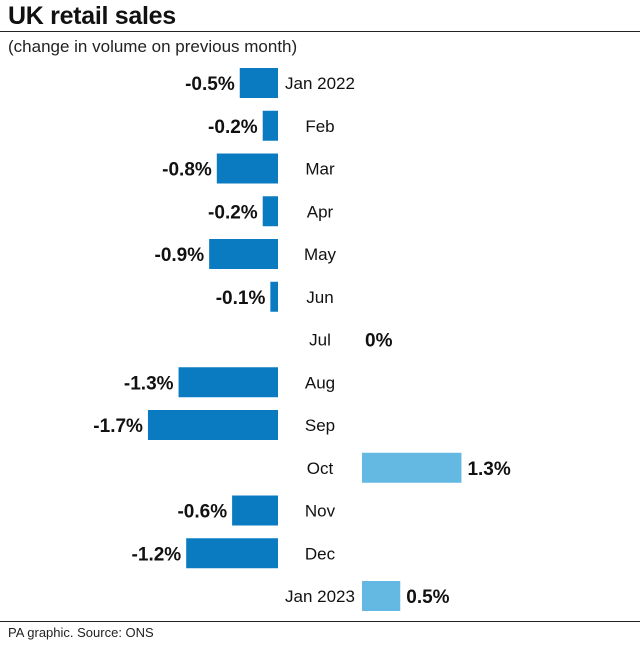 This screenshot has height=646, width=640. What do you see at coordinates (319, 297) in the screenshot?
I see `category-label: Jun` at bounding box center [319, 297].